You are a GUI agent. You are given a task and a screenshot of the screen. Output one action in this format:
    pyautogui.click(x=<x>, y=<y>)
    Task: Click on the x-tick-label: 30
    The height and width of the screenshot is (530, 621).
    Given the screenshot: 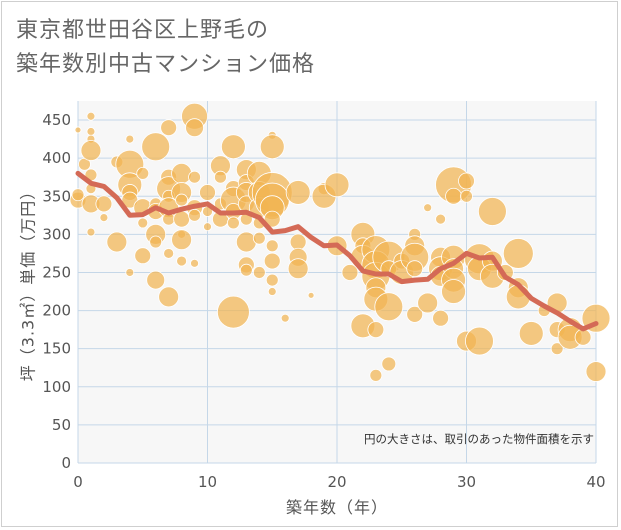 What is the action you would take?
    pyautogui.click(x=466, y=482)
    